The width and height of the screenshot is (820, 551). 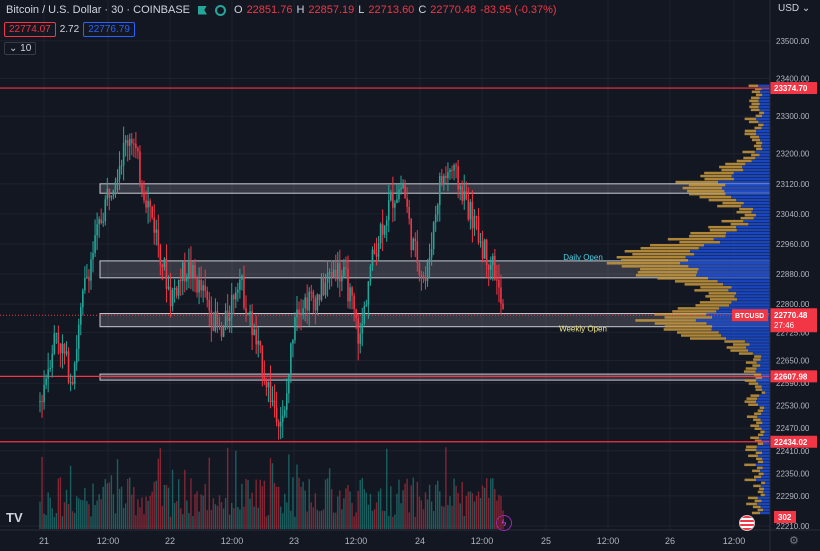 I want to click on y-tick-label: 22470.00, so click(x=793, y=428).